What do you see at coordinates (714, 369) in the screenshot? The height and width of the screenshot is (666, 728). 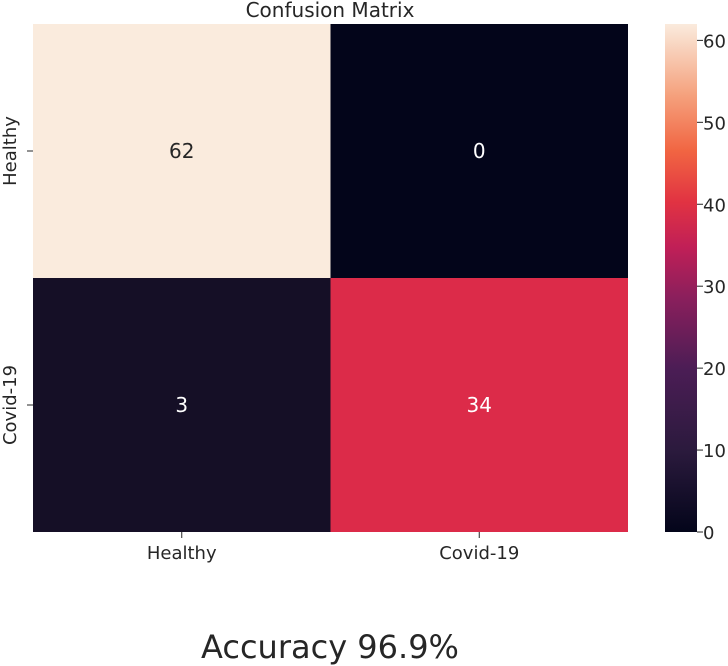 I see `colorbar-tick-label: 20` at bounding box center [714, 369].